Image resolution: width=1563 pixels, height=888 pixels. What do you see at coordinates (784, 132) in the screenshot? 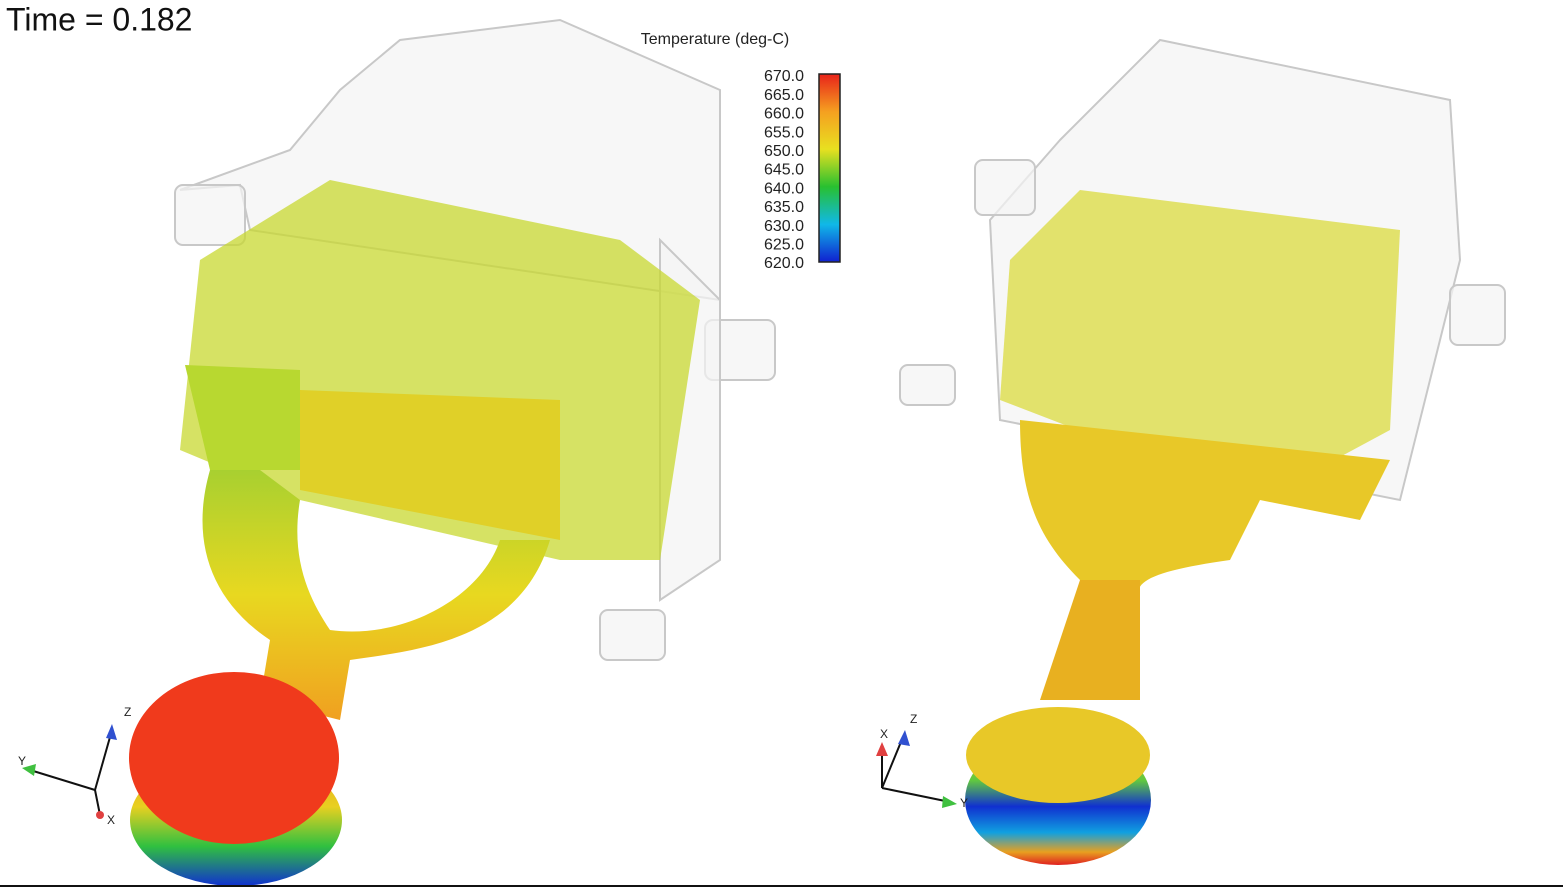
I see `colorbar-label: 655.0` at bounding box center [784, 132].